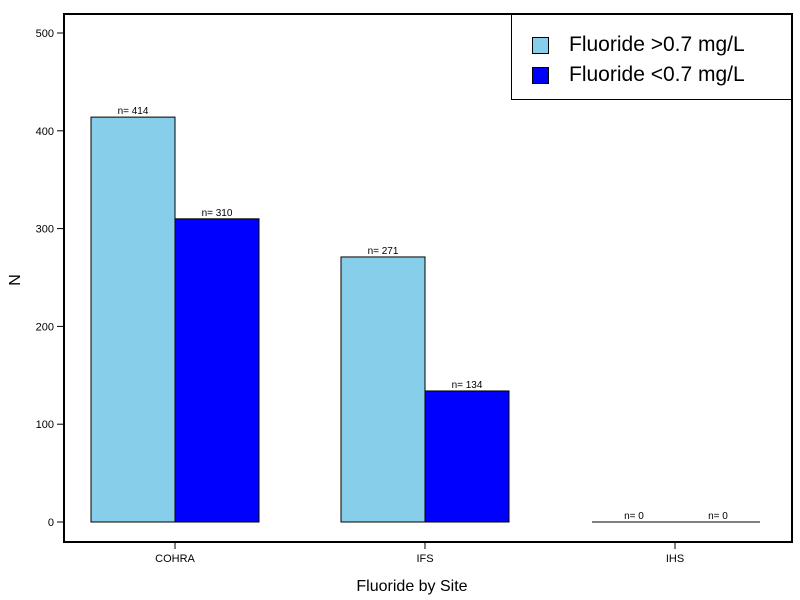  What do you see at coordinates (424, 559) in the screenshot?
I see `x-tick-label: IFS` at bounding box center [424, 559].